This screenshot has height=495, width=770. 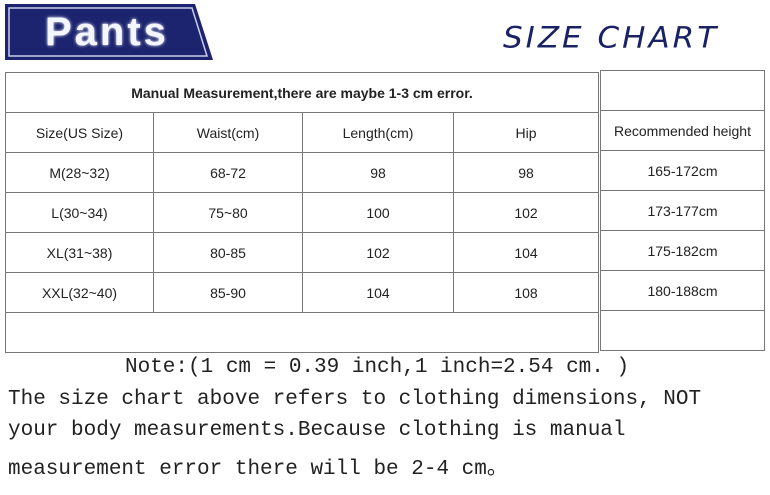 I want to click on table-header-row: Size(US Size) Waist(cm) Length(cm) Hip, so click(x=302, y=132).